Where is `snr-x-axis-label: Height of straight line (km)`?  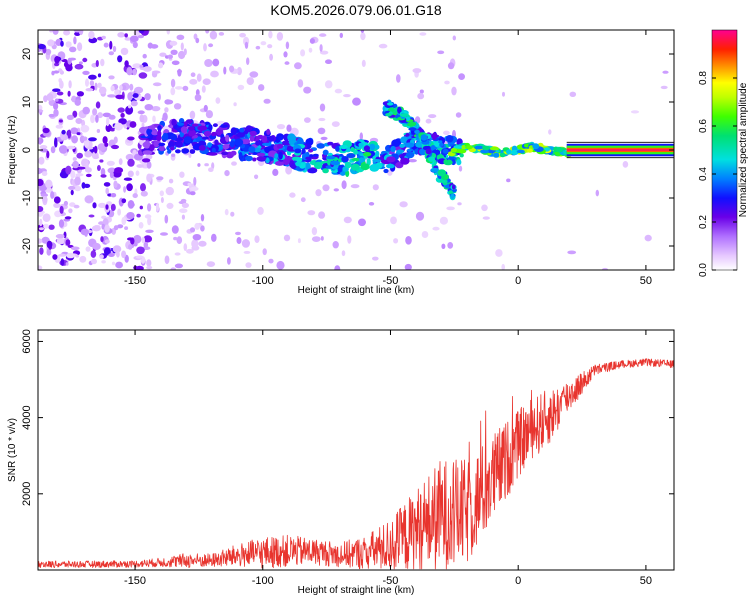
snr-x-axis-label: Height of straight line (km) is located at coordinates (356, 590).